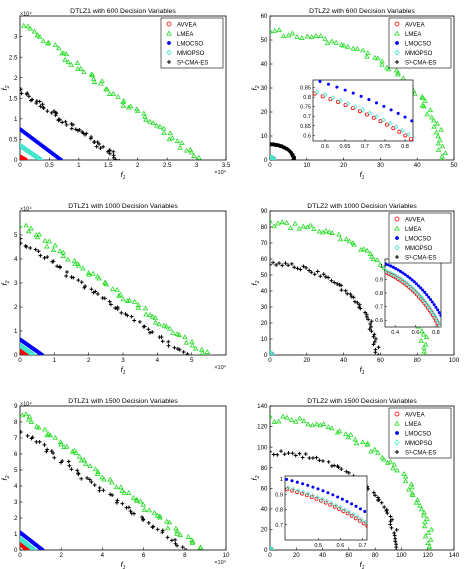  I want to click on legend-marker-avvea, so click(397, 414).